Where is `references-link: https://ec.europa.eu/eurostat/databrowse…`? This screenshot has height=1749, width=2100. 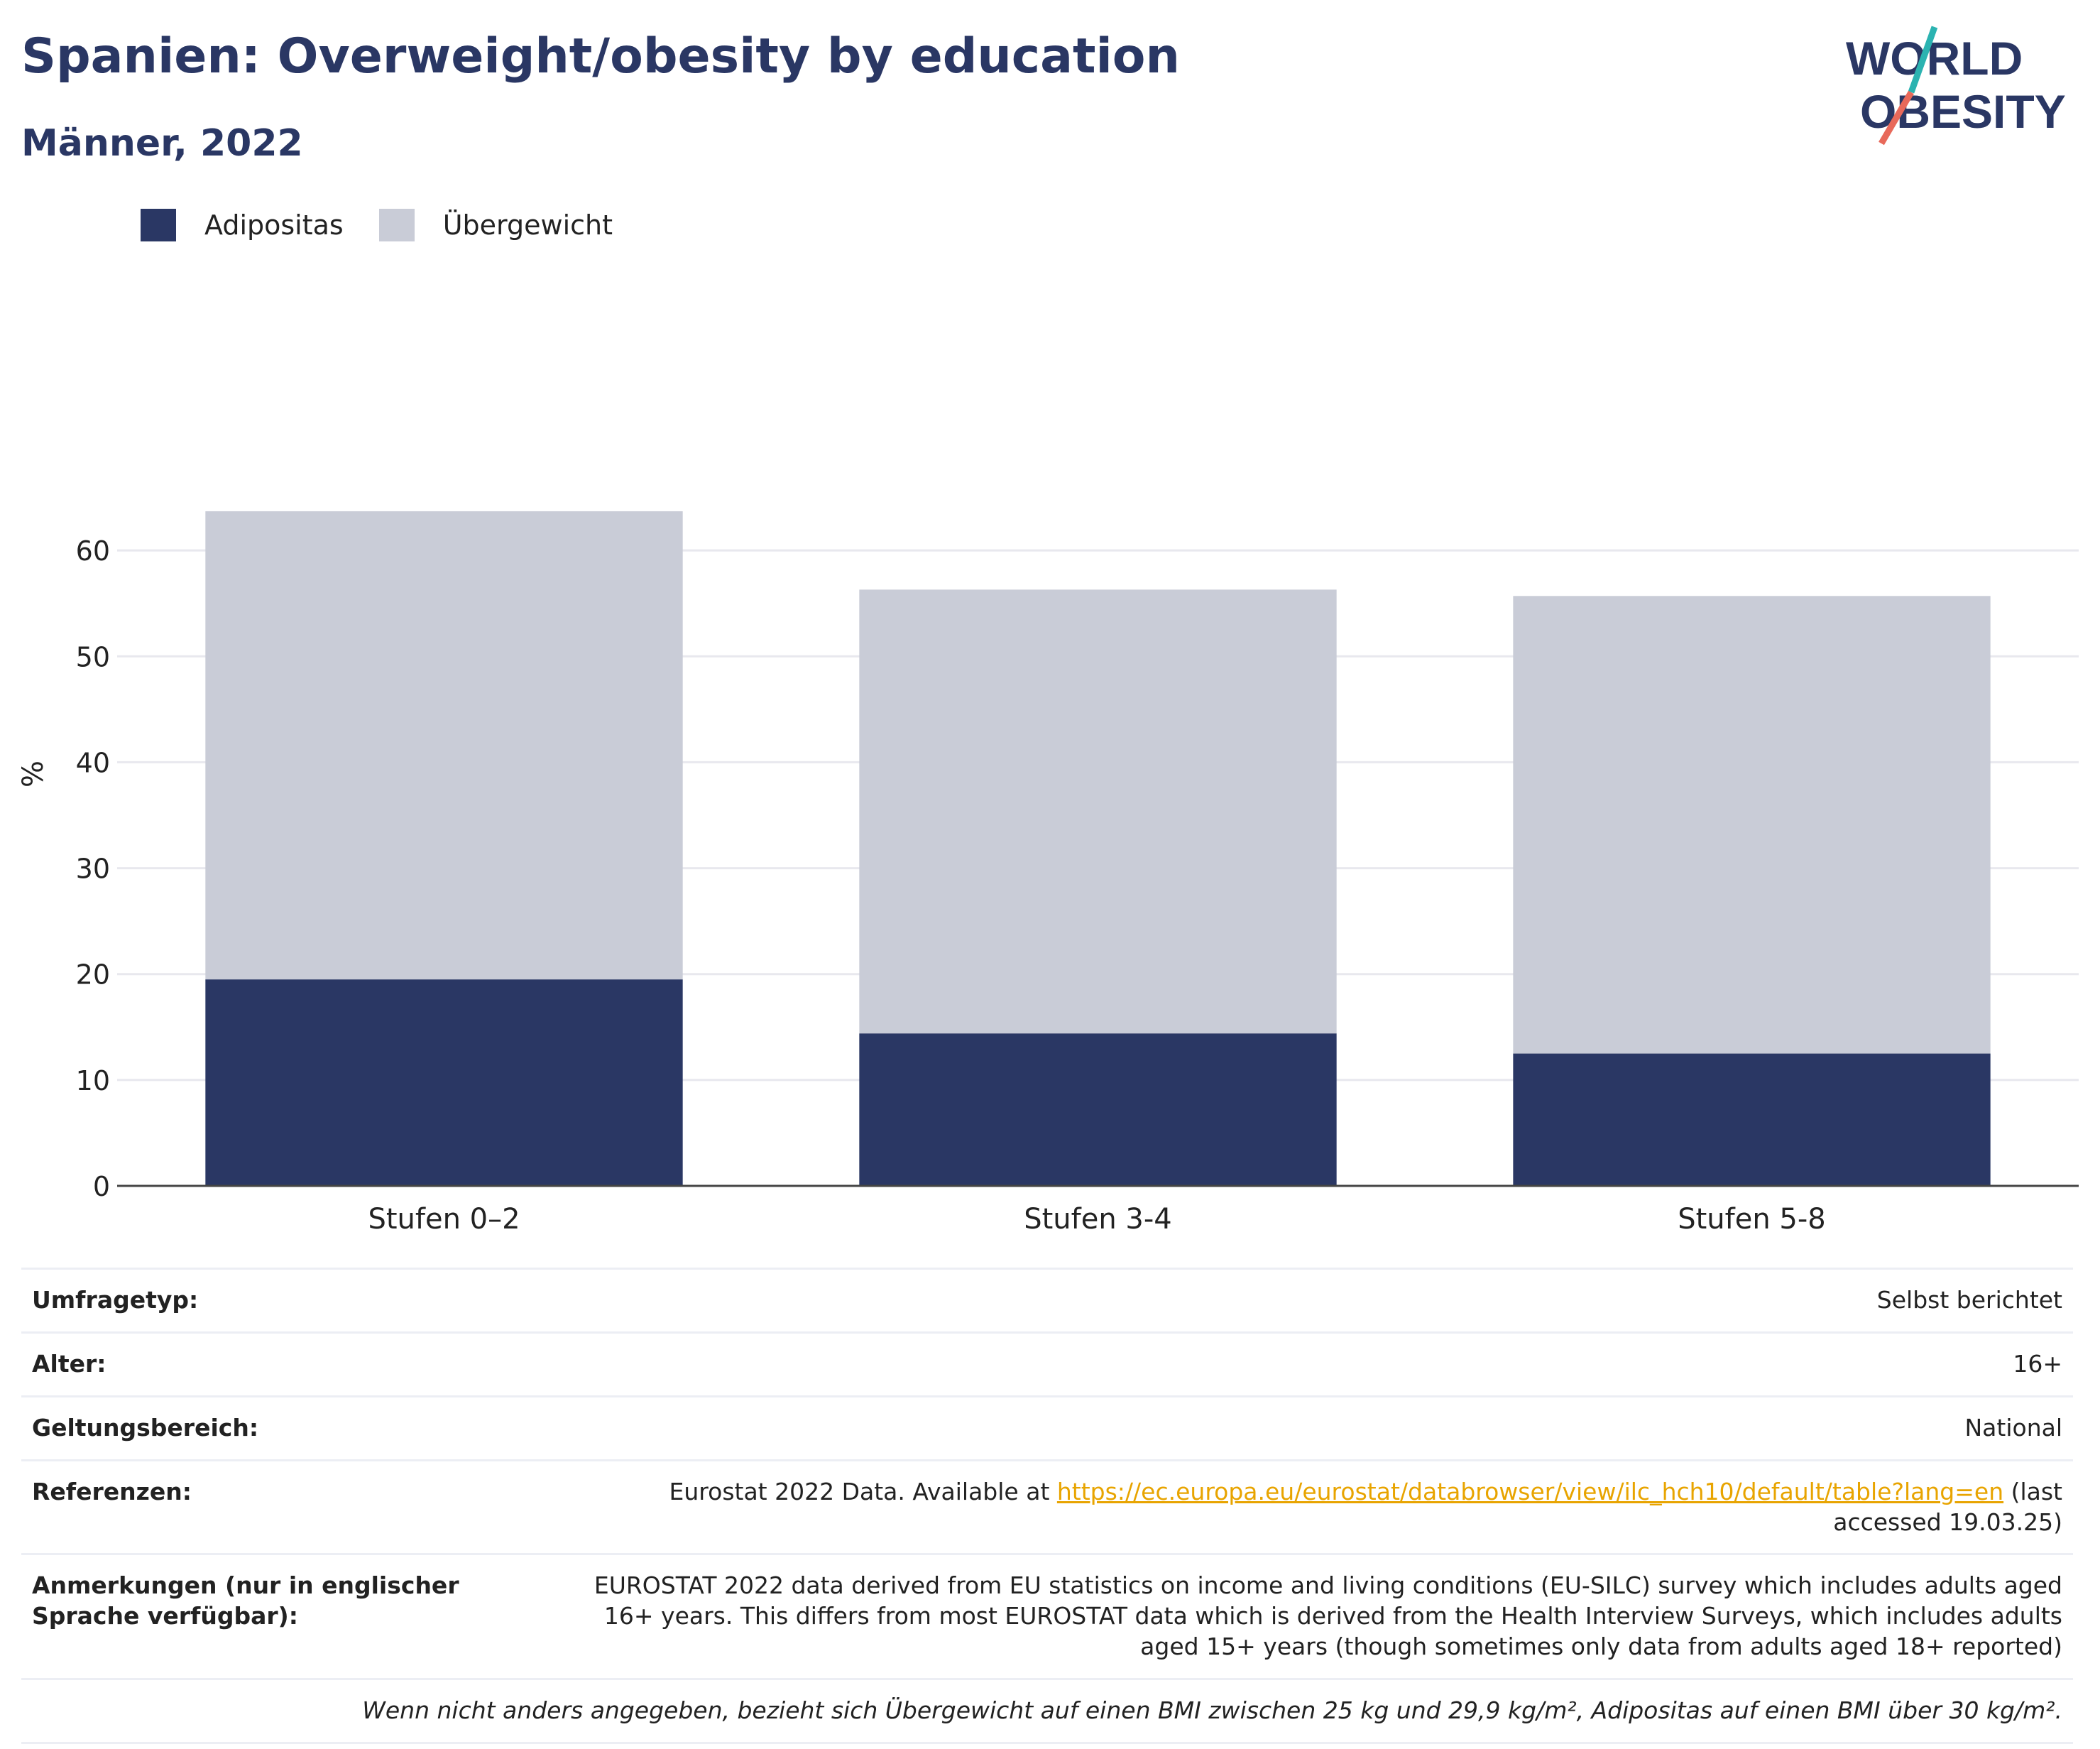 references-link: https://ec.europa.eu/eurostat/databrowse… is located at coordinates (1530, 1491).